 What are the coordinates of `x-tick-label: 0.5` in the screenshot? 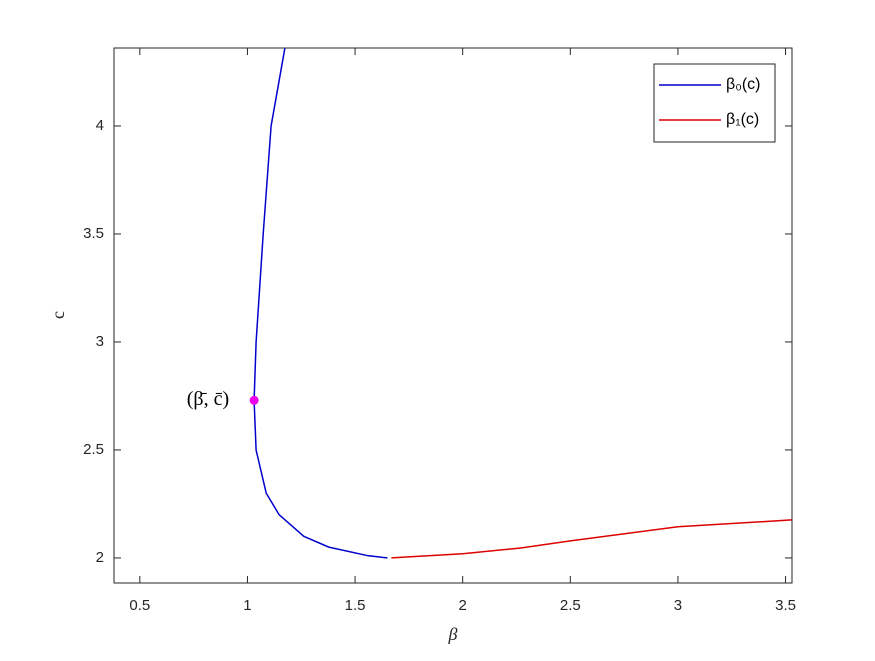 It's located at (139, 605).